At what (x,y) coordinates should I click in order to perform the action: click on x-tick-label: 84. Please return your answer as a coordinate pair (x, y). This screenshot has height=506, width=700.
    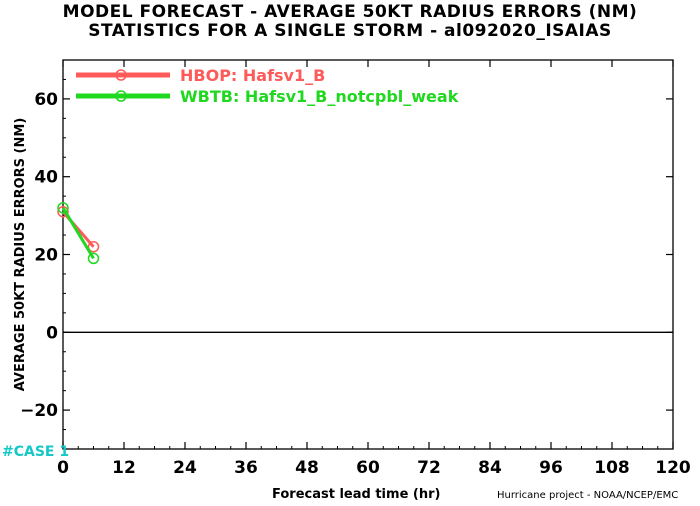
    Looking at the image, I should click on (490, 468).